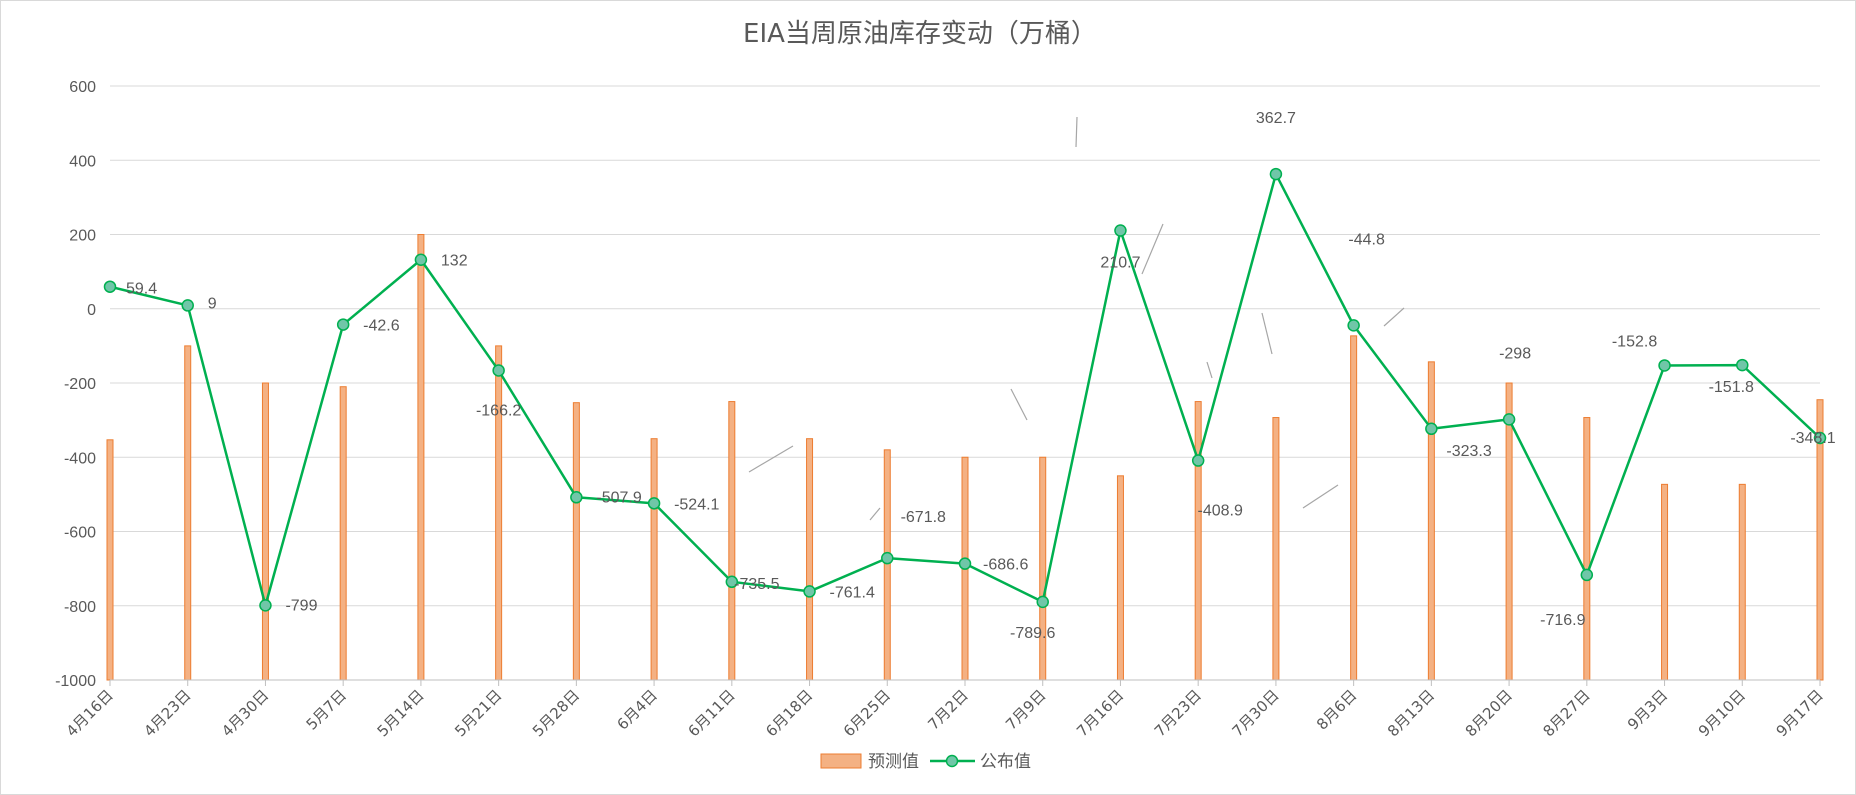 This screenshot has width=1856, height=795. Describe the element at coordinates (1276, 118) in the screenshot. I see `actual-data-label: 362.7` at that location.